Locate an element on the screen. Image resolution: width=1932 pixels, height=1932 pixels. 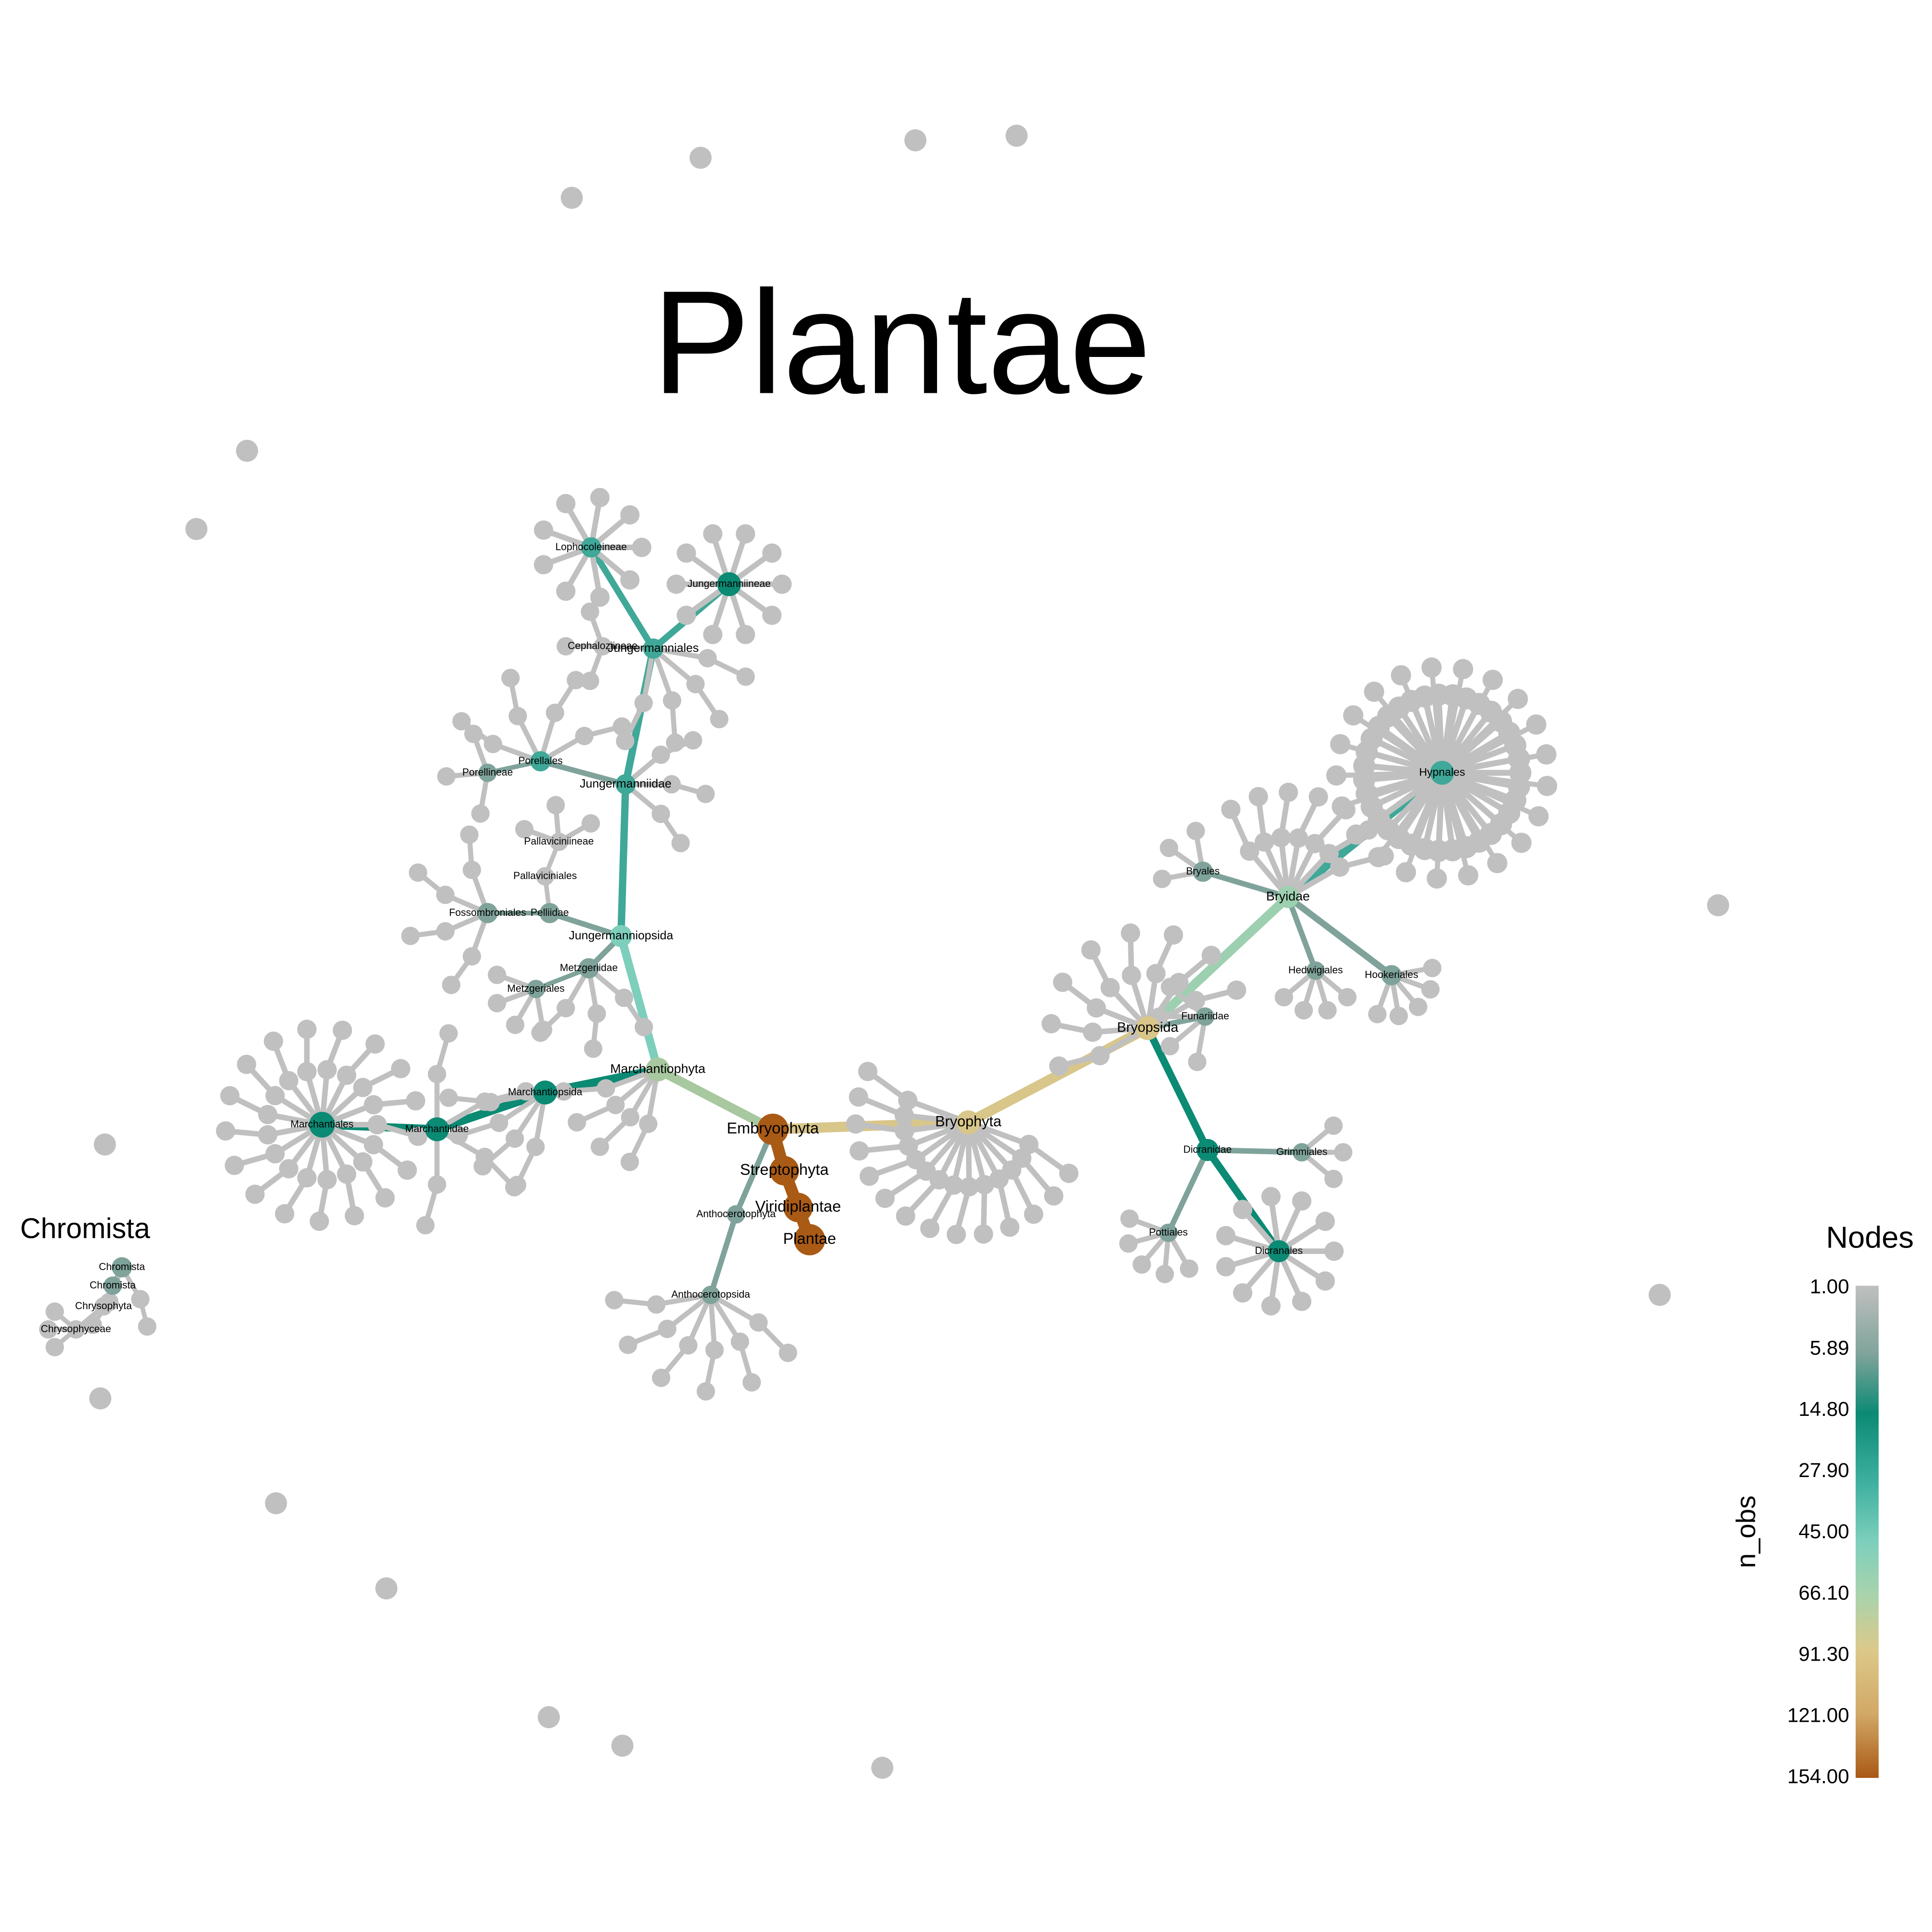
legend-tick-label: 27.90 is located at coordinates (1824, 1470).